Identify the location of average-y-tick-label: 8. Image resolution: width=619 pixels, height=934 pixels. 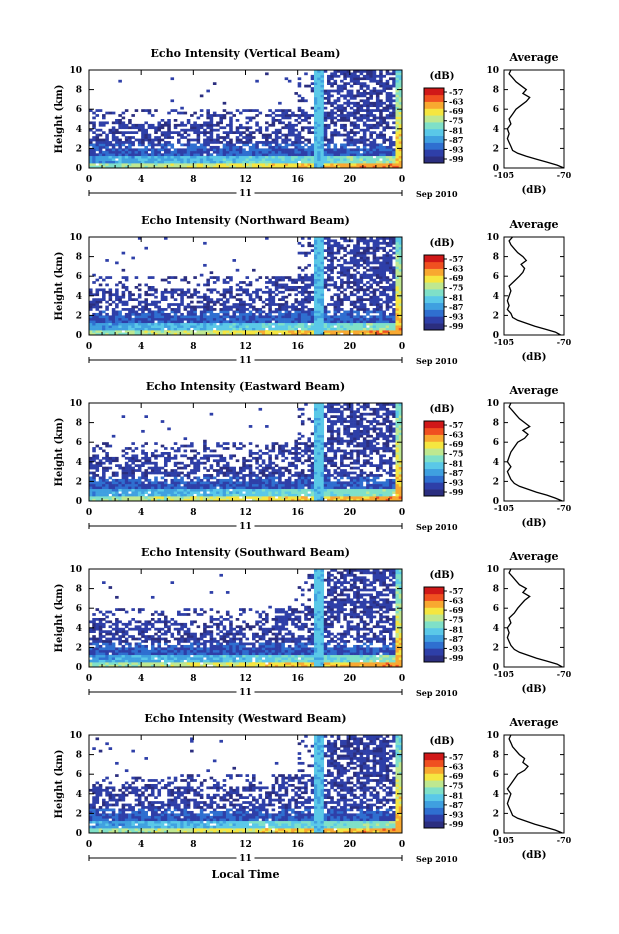
(496, 91).